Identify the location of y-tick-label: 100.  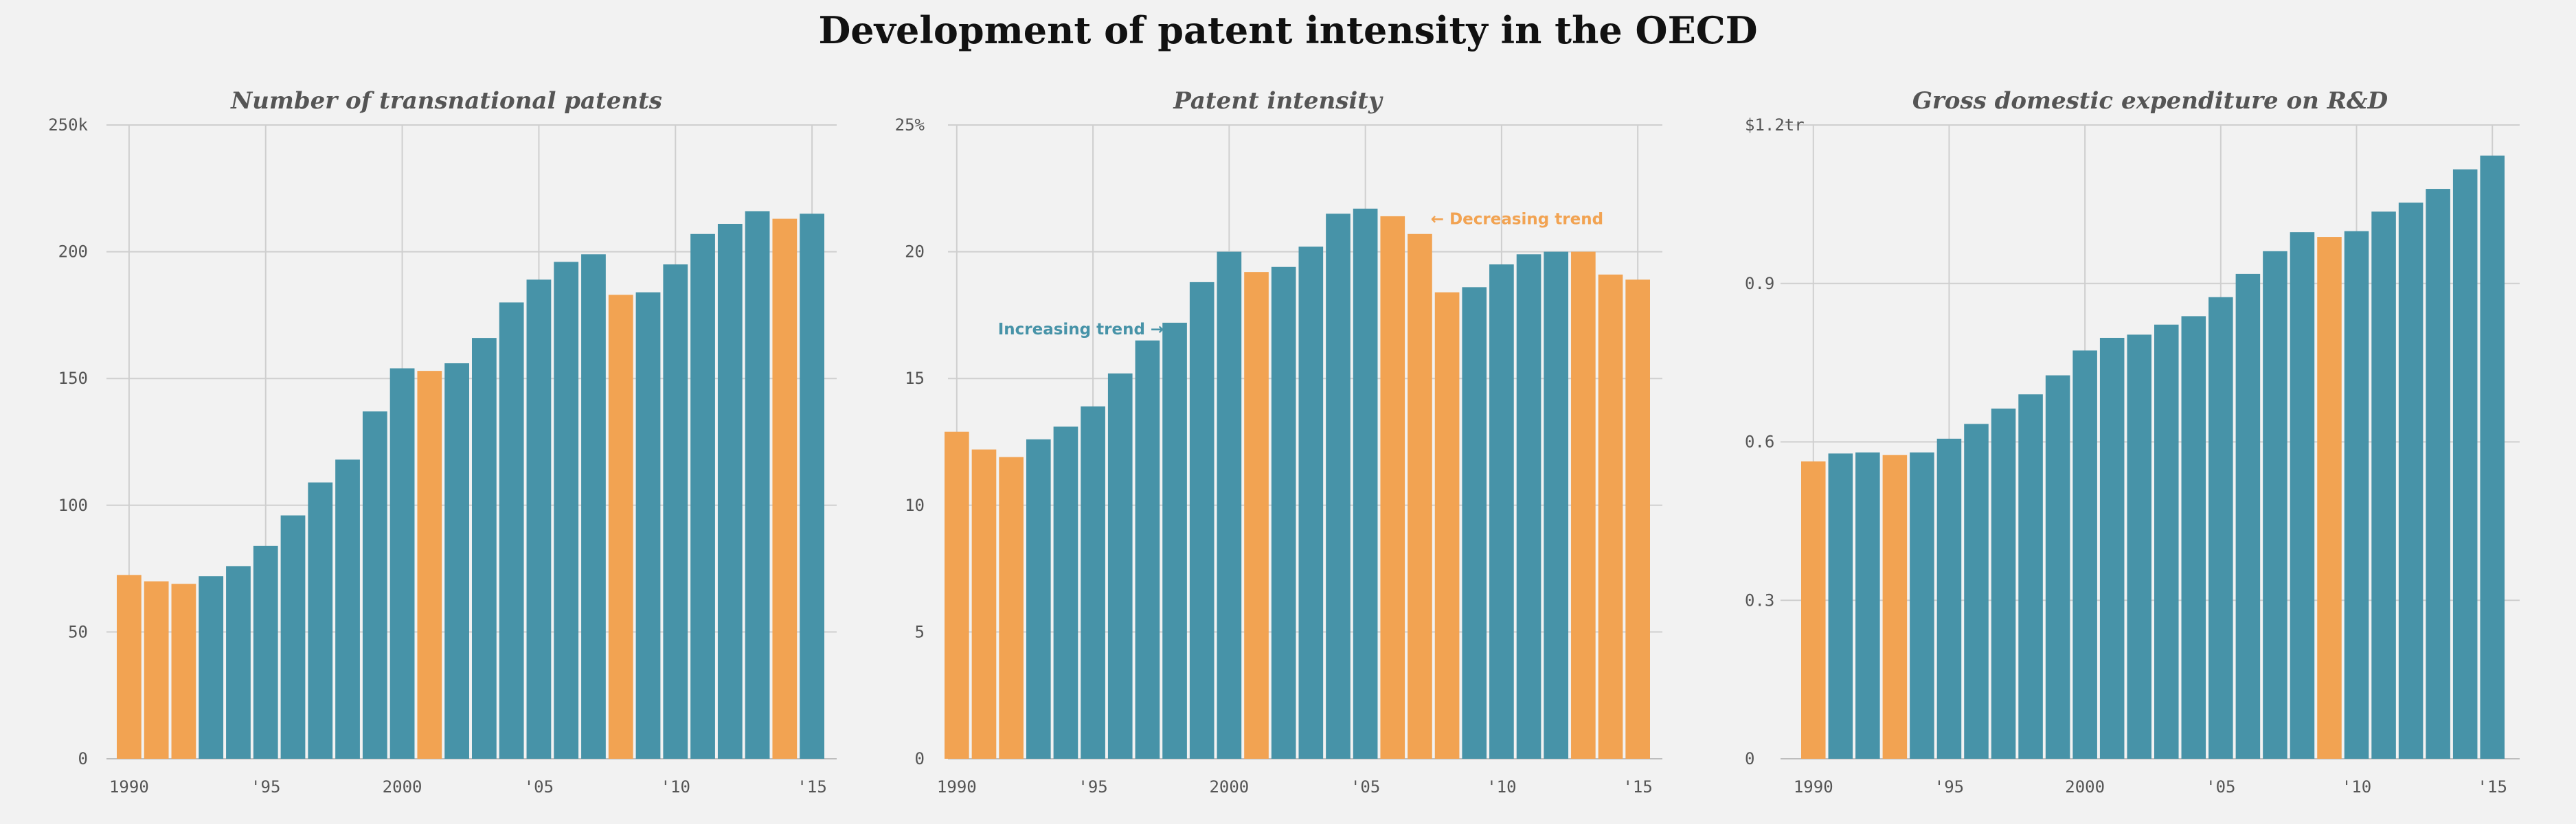
(73, 505).